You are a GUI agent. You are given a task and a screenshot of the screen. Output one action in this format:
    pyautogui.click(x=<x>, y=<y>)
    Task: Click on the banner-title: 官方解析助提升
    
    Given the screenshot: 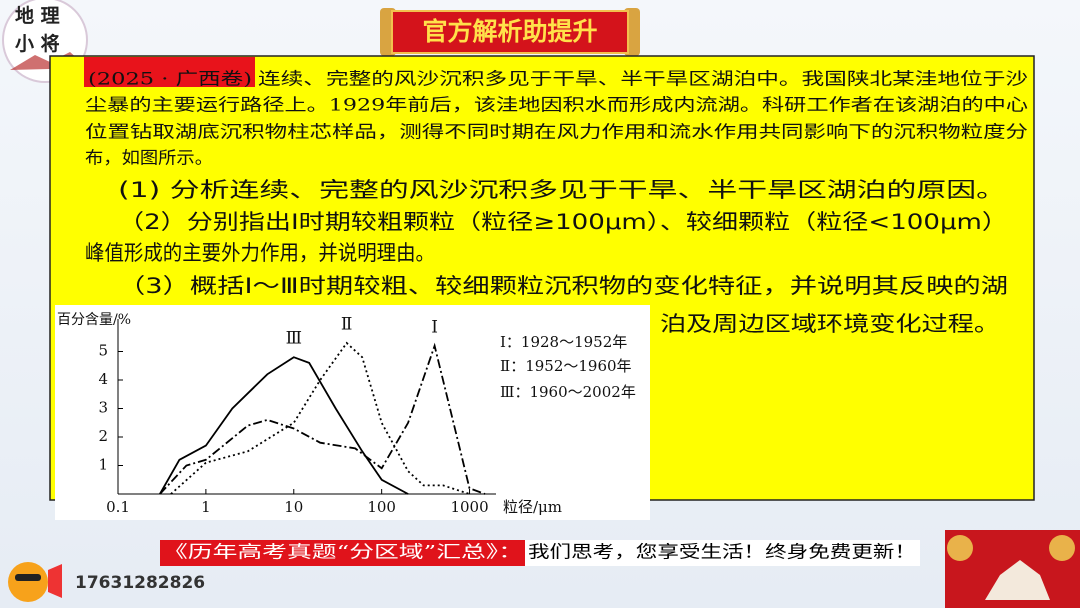 What is the action you would take?
    pyautogui.click(x=509, y=31)
    